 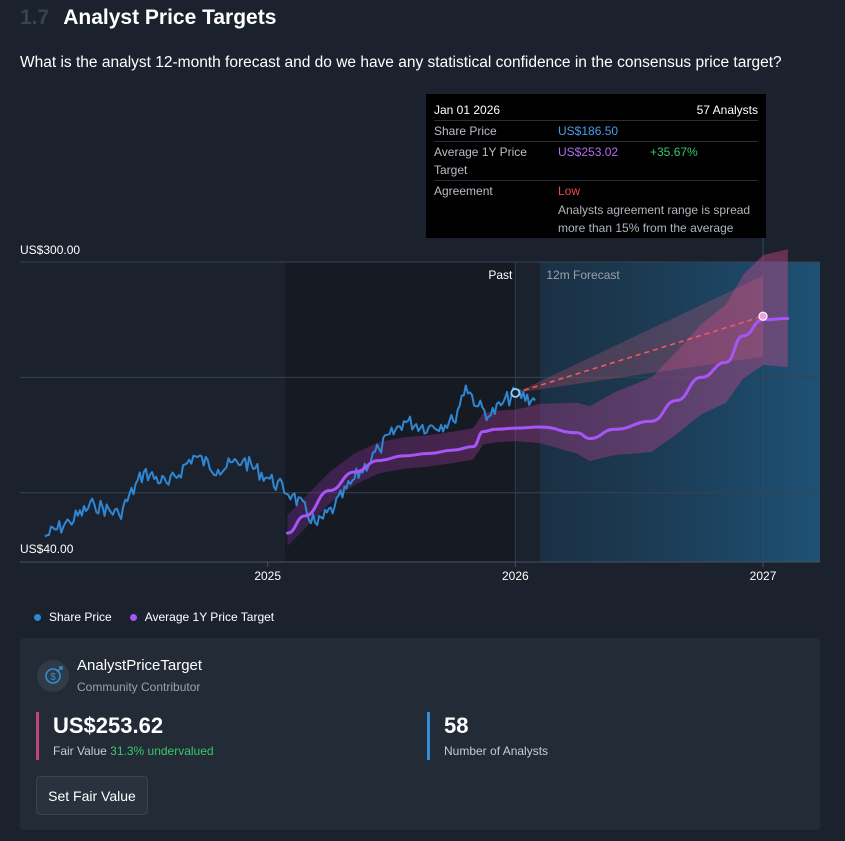 What do you see at coordinates (267, 576) in the screenshot?
I see `x-tick-label-2025: 2025` at bounding box center [267, 576].